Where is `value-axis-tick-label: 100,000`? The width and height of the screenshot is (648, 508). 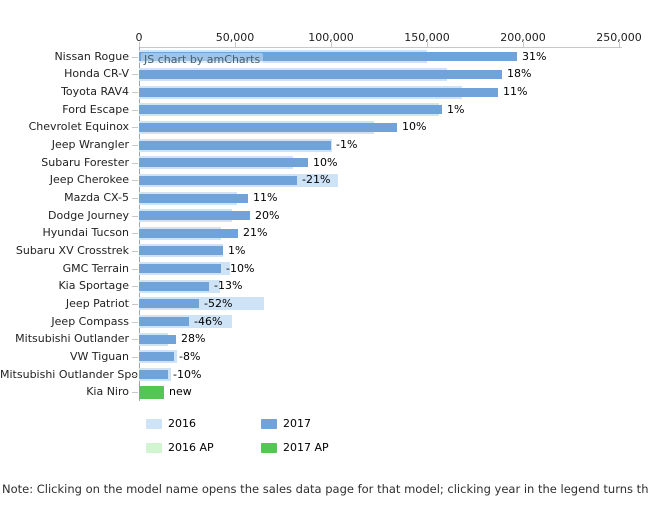
value-axis-tick-label: 100,000 is located at coordinates (331, 37).